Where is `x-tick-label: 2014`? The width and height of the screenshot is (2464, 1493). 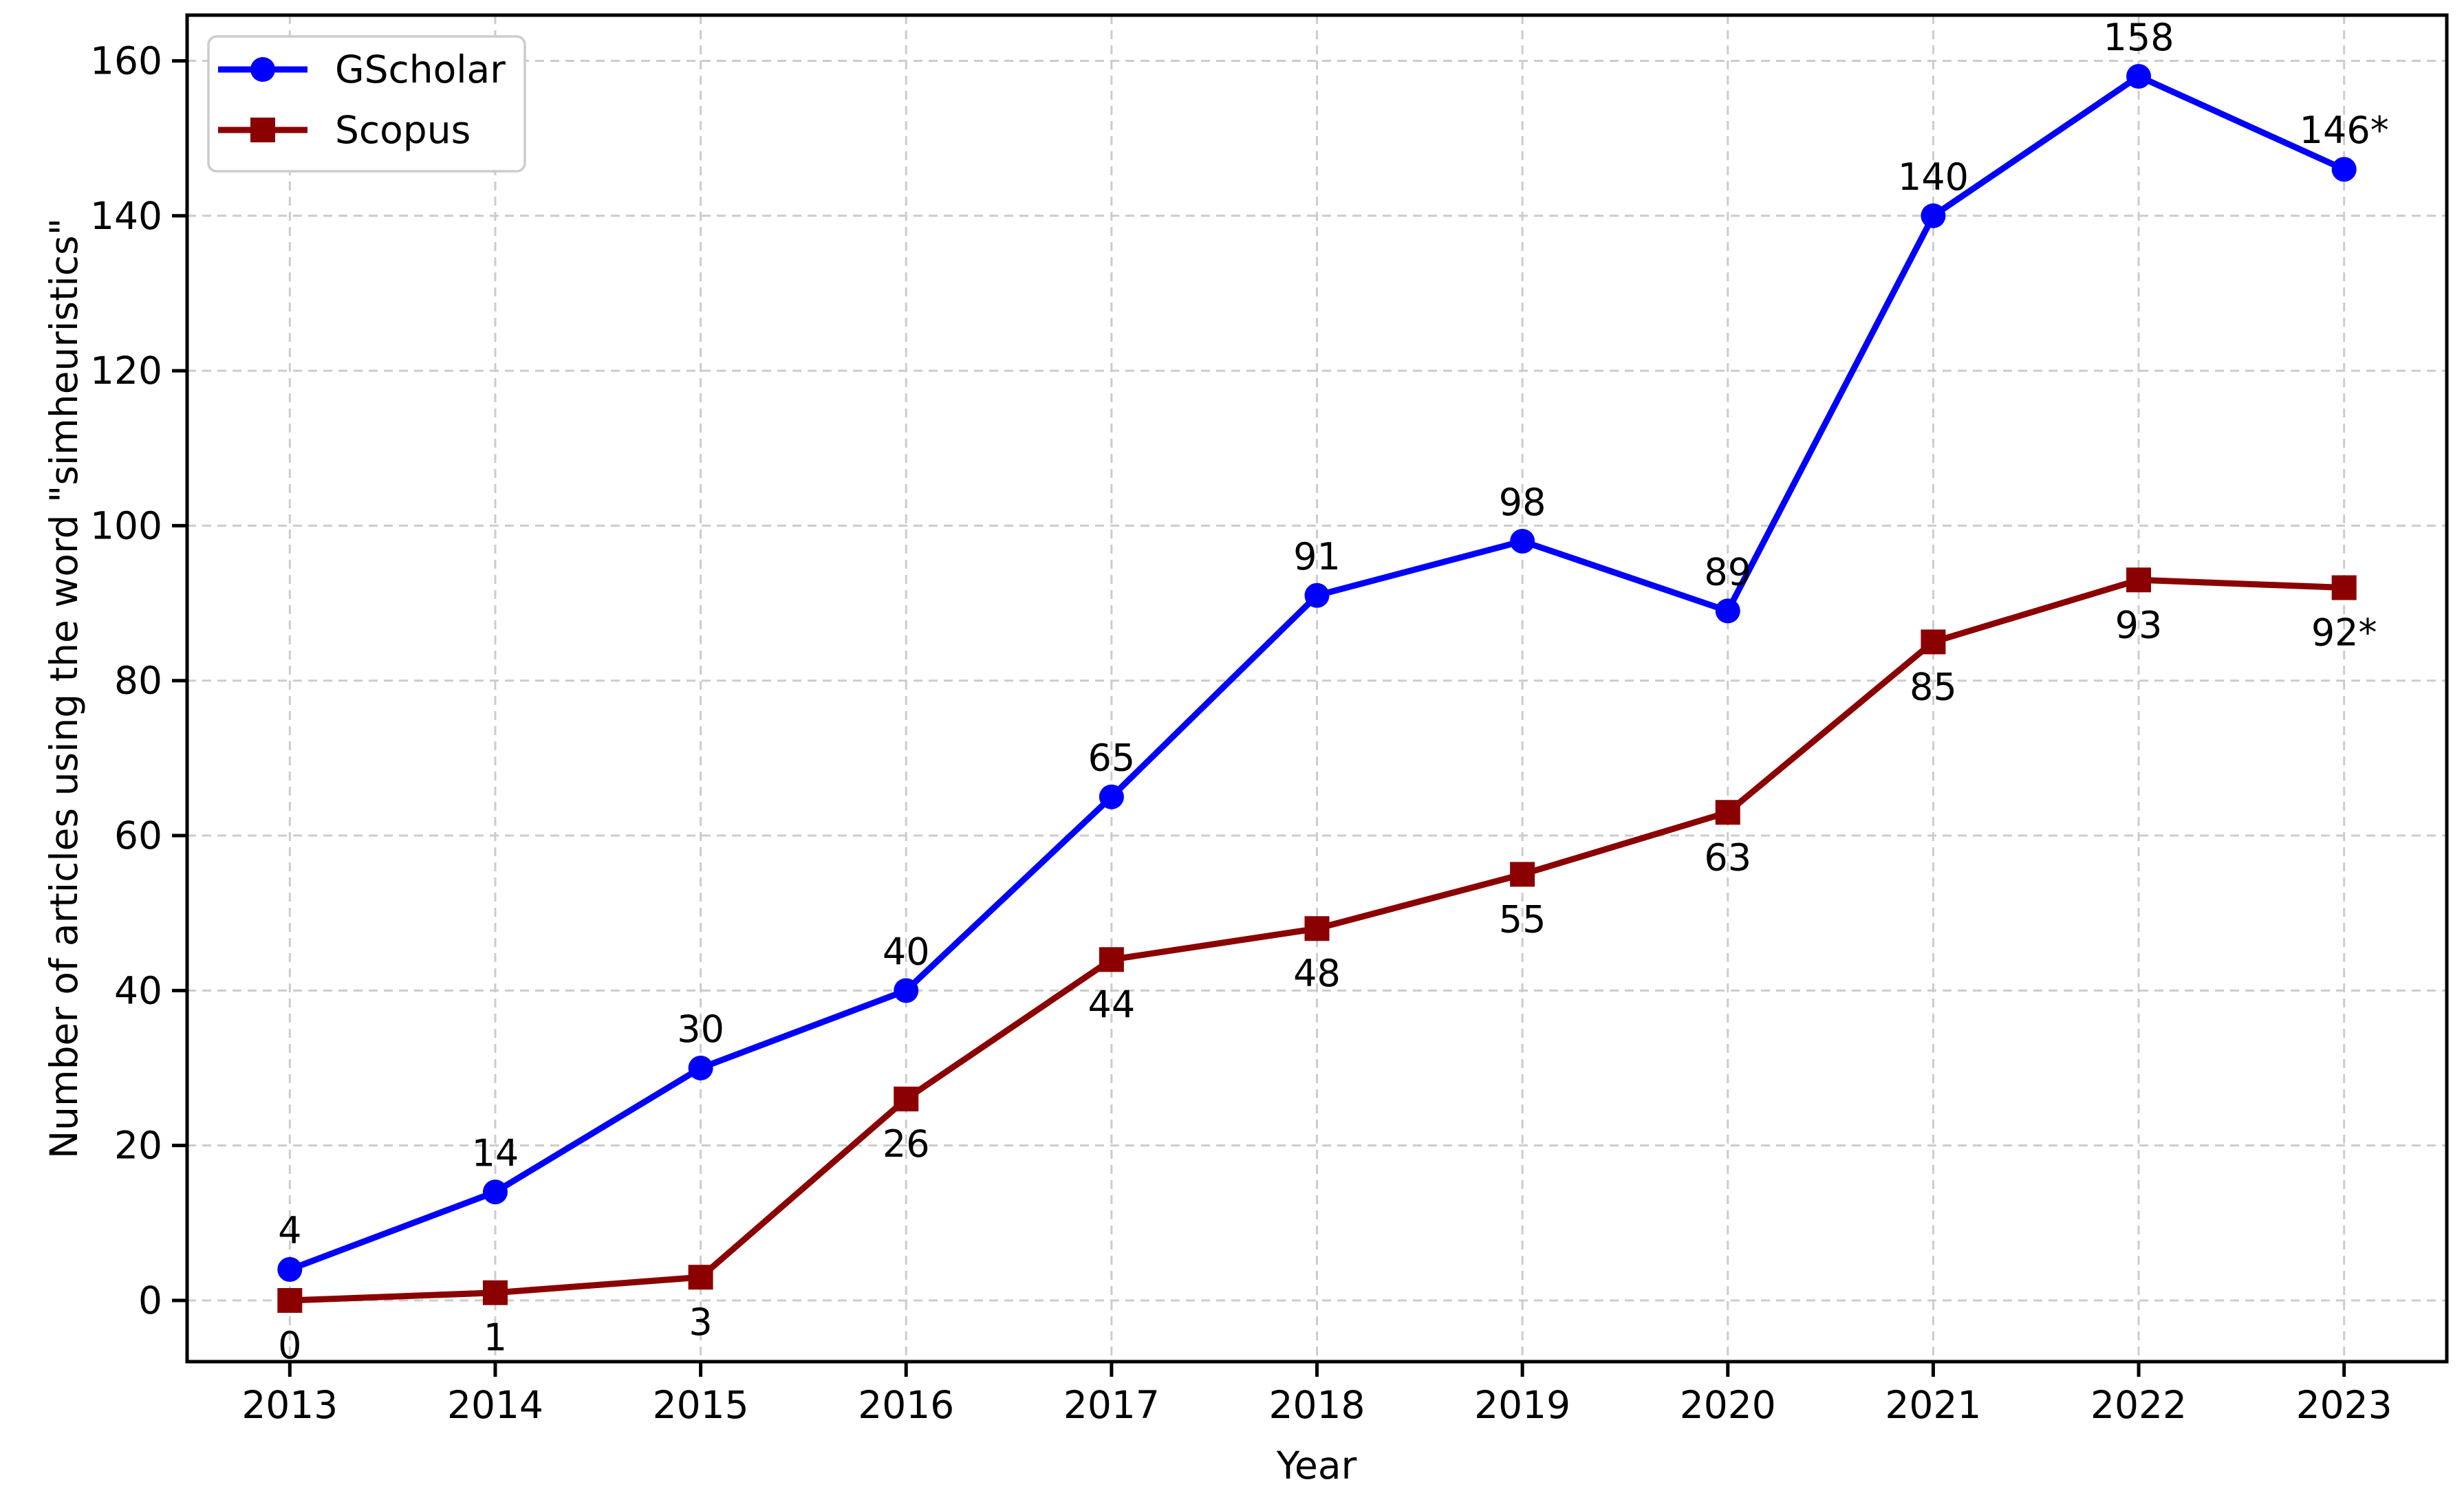 x-tick-label: 2014 is located at coordinates (495, 1405).